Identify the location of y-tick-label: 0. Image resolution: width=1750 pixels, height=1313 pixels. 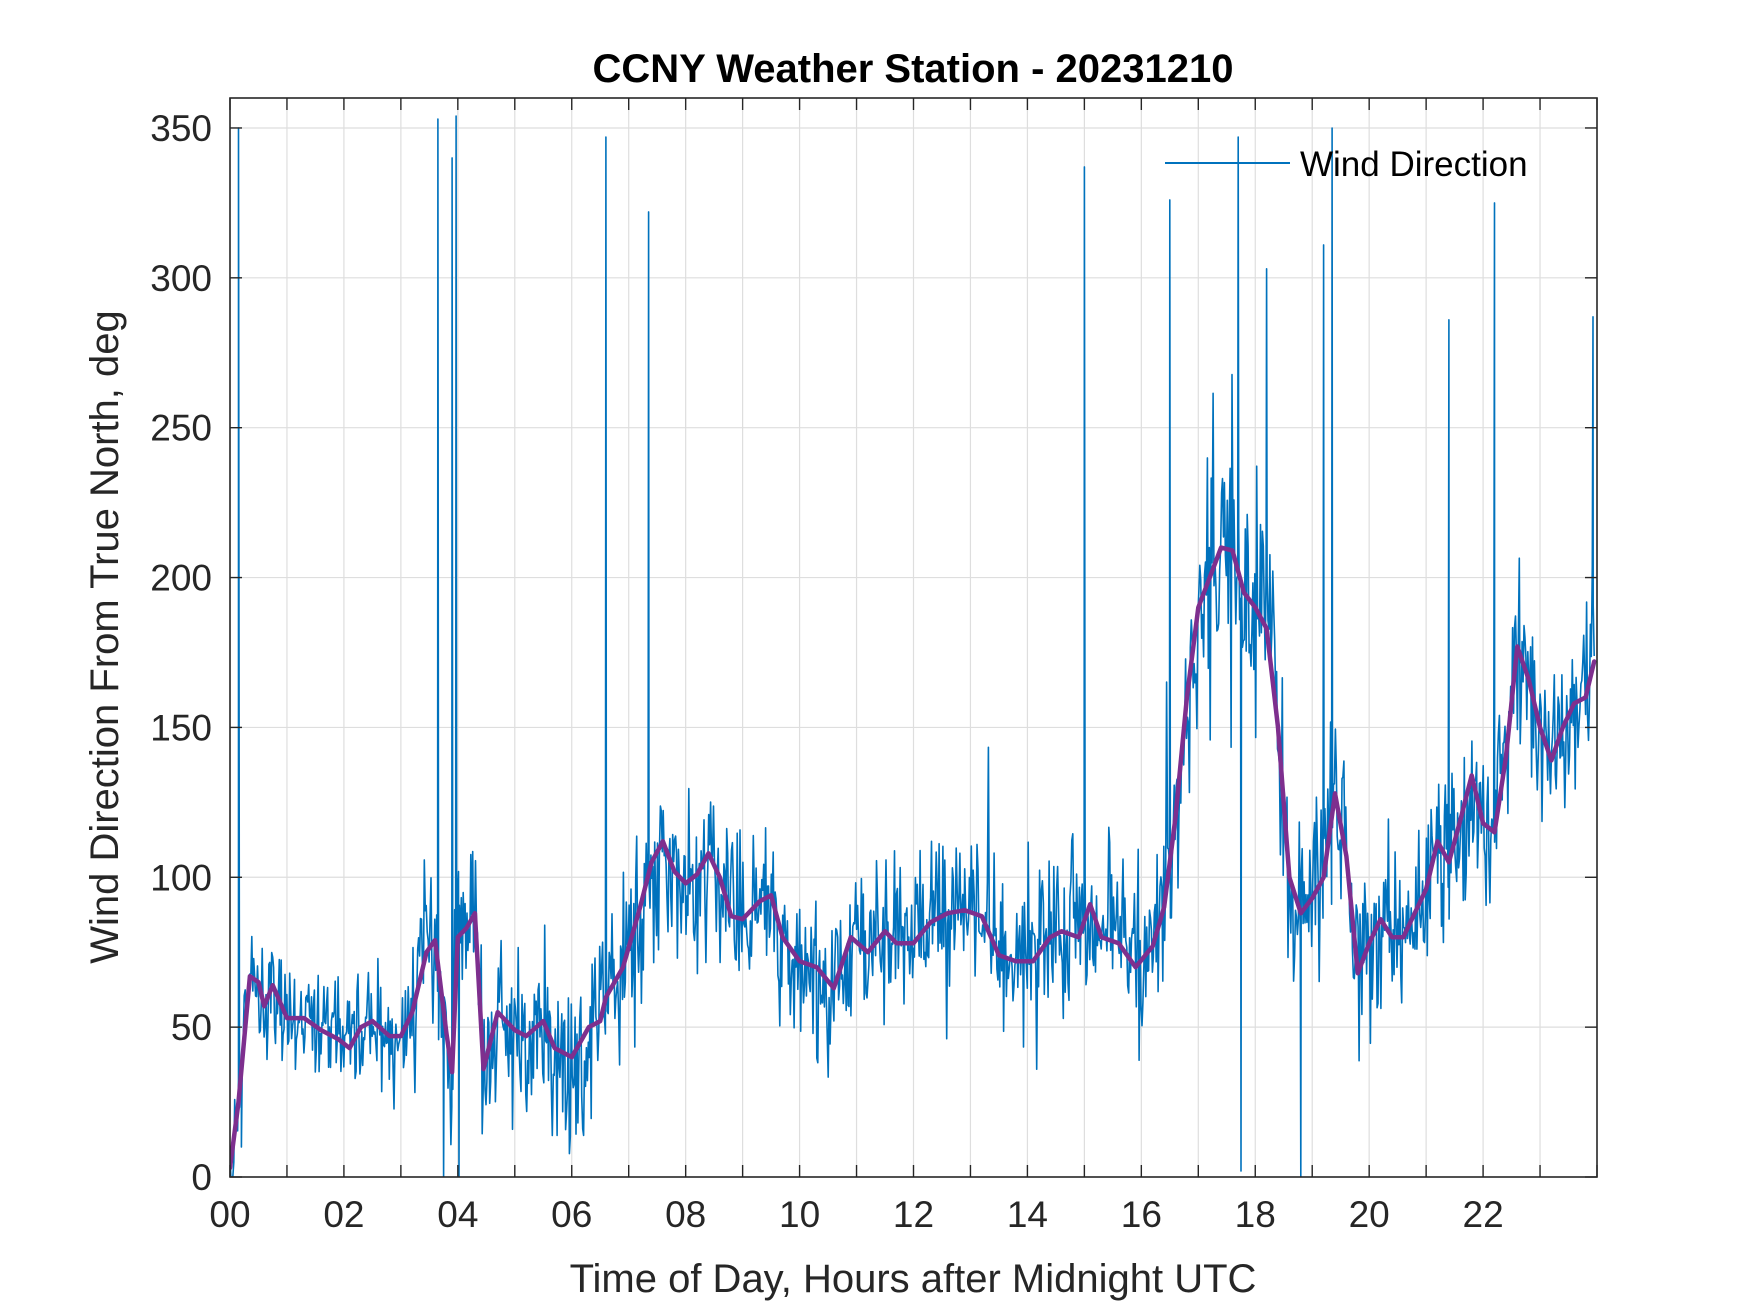
(201, 1177).